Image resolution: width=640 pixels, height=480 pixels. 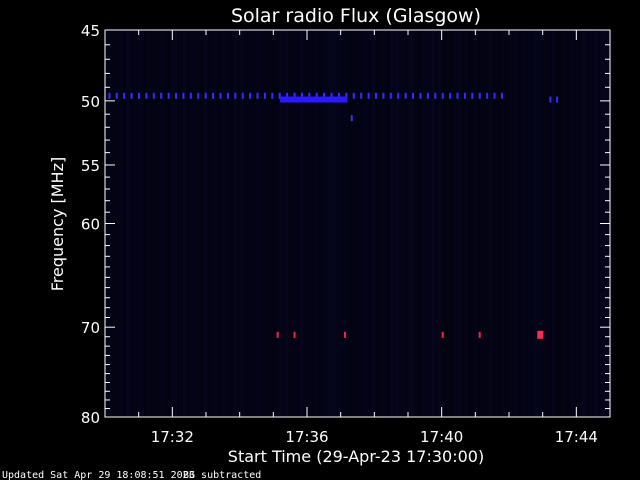 What do you see at coordinates (172, 437) in the screenshot?
I see `x-tick-label: 17:32` at bounding box center [172, 437].